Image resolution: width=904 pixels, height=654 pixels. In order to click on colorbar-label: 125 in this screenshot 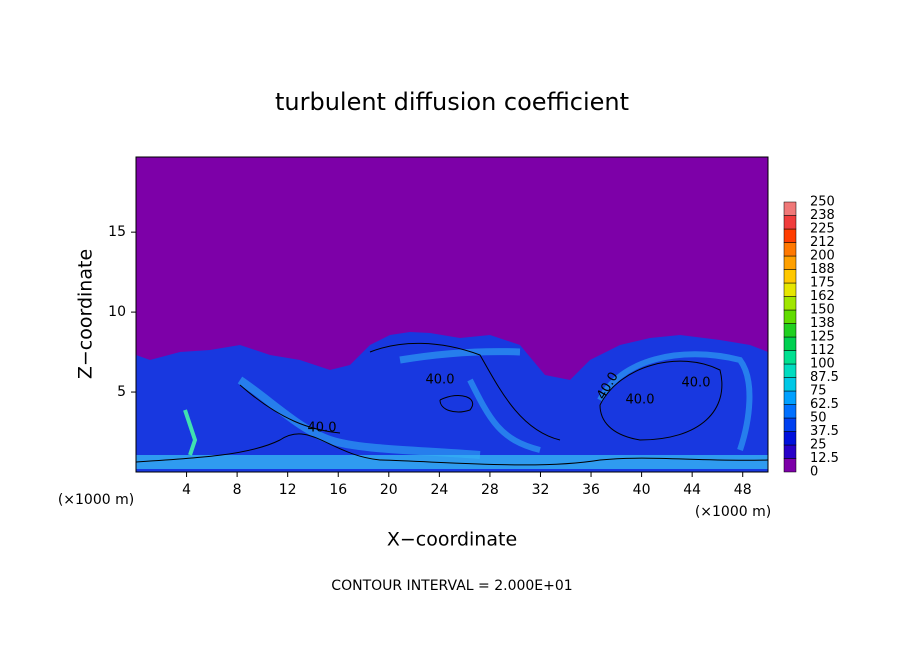, I will do `click(822, 337)`.